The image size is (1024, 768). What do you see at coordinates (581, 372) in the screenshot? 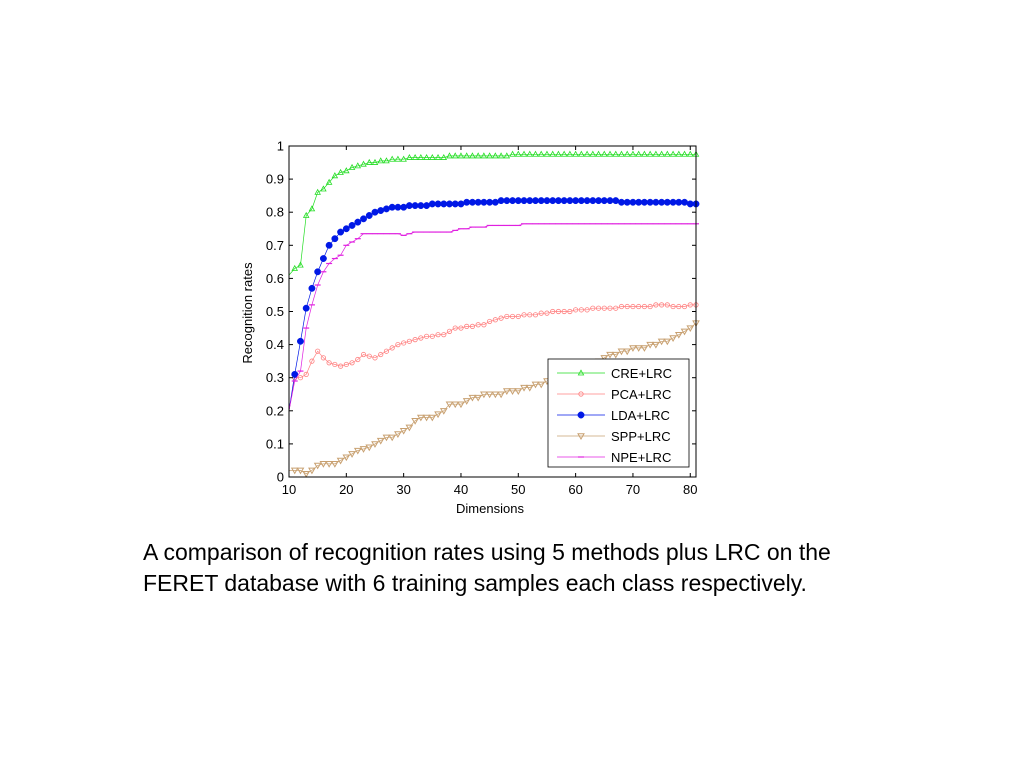
I see `legend-marker-cre-lrc` at bounding box center [581, 372].